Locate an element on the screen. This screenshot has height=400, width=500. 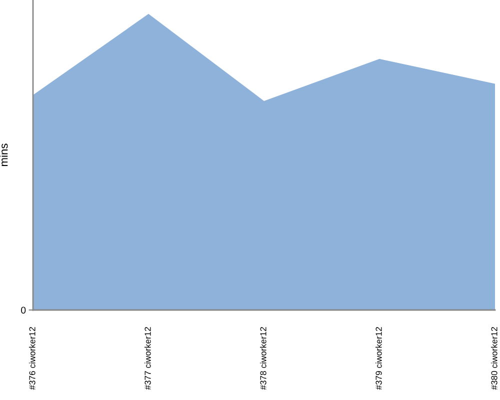
x-tick-label: #377 ciworker12 is located at coordinates (147, 358).